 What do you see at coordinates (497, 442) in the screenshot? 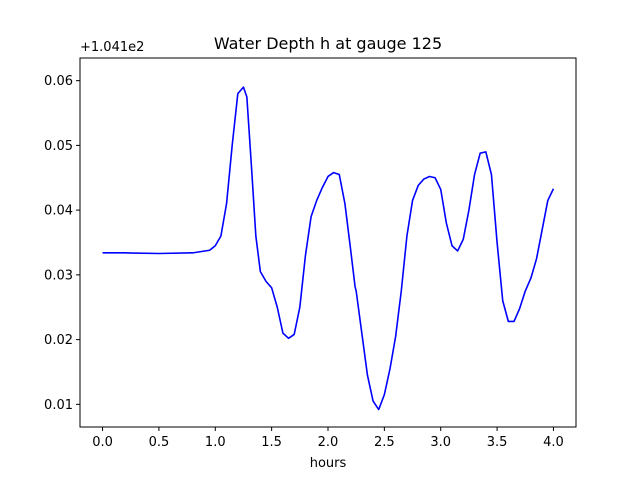
I see `x-tick-label: 3.5` at bounding box center [497, 442].